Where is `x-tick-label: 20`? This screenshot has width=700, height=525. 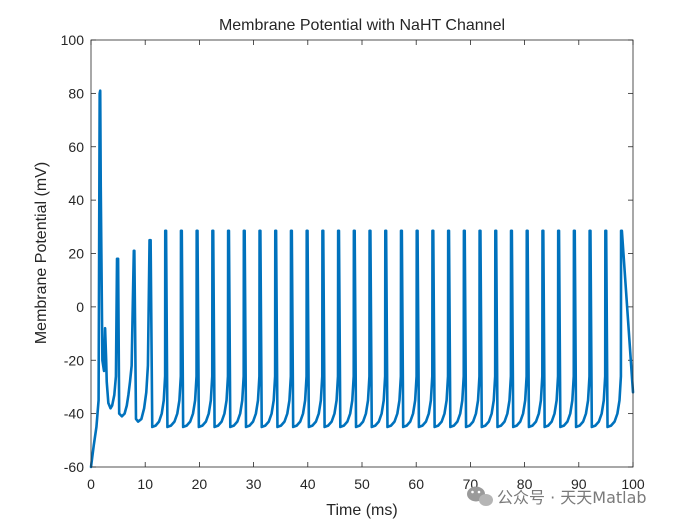 x-tick-label: 20 is located at coordinates (200, 484).